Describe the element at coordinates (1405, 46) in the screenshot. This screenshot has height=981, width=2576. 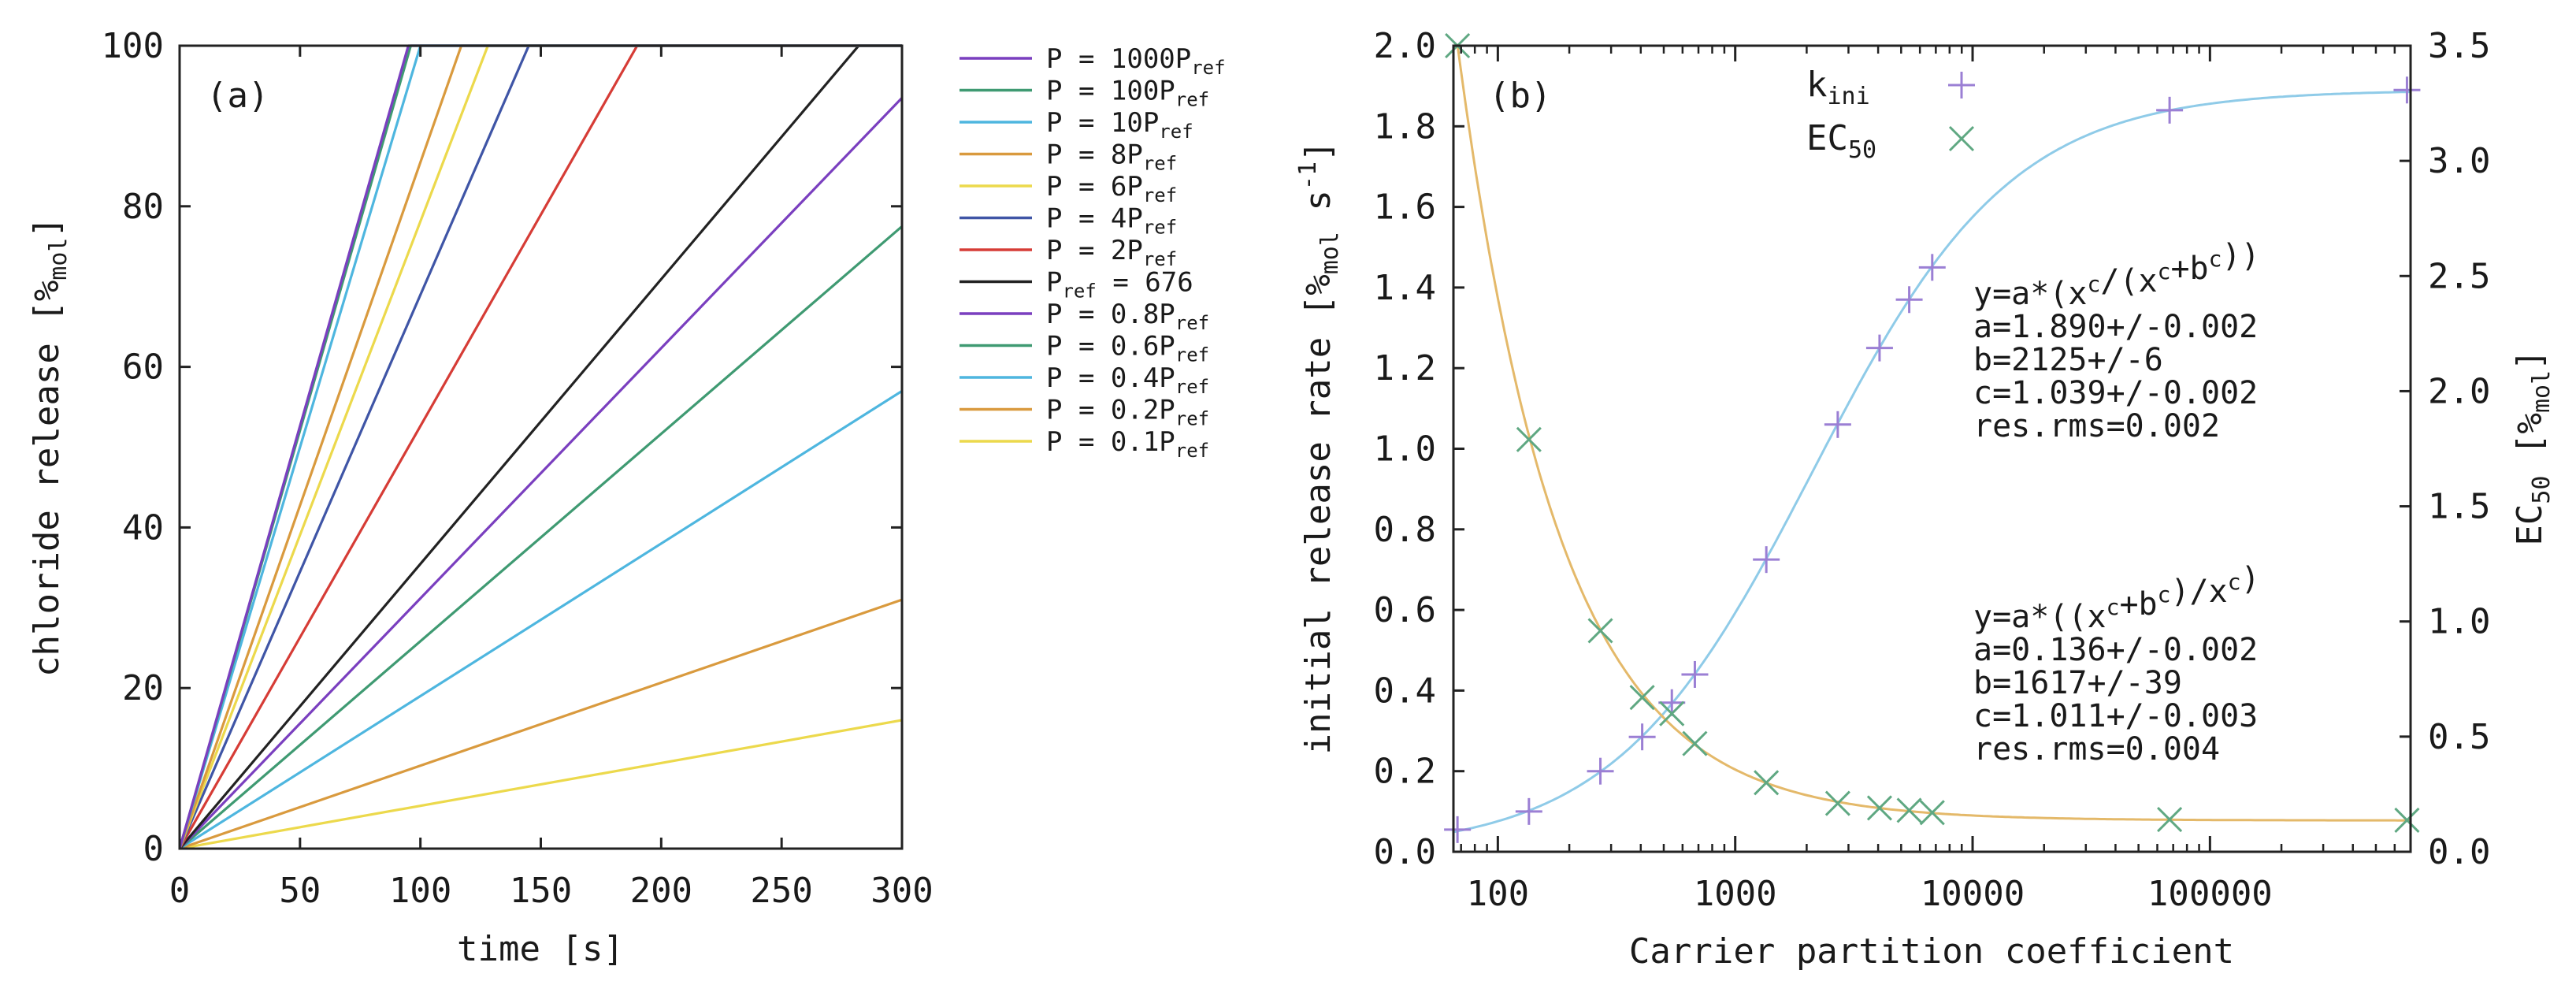
I see `left-y-tick-label: 2.0` at that location.